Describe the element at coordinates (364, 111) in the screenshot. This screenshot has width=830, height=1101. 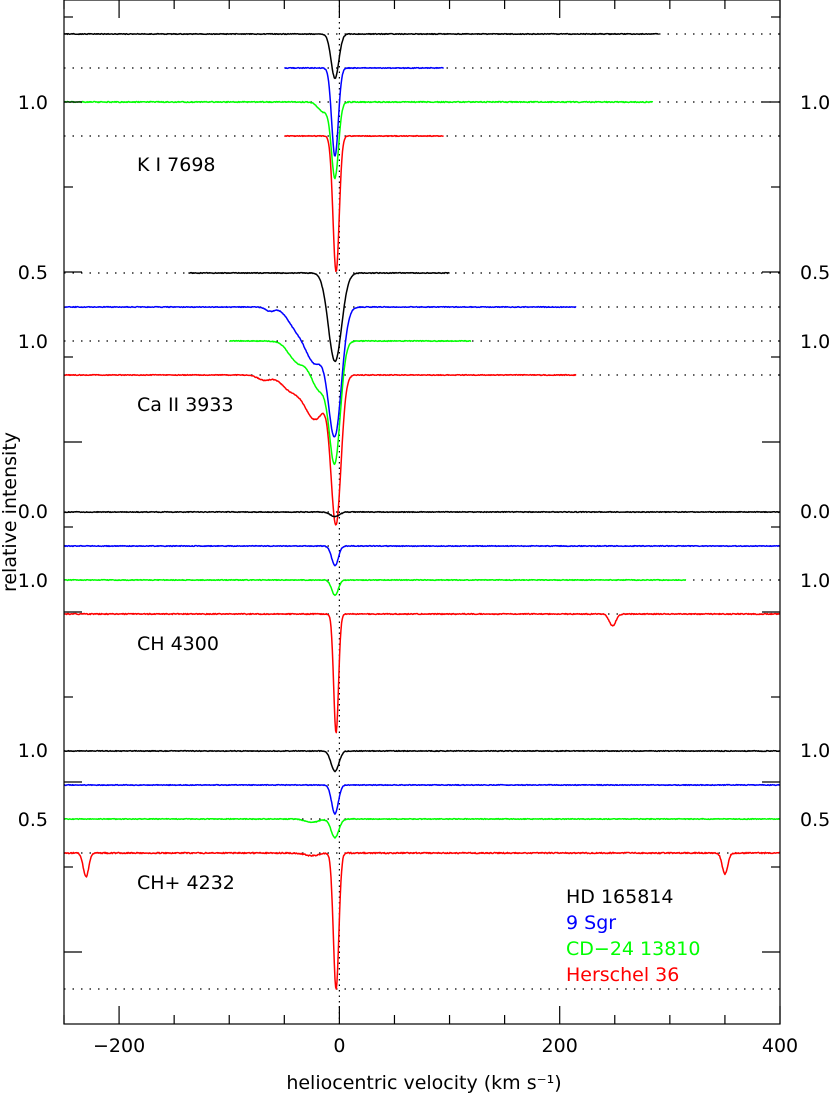
I see `spectrum-k-i-7698-9-sgr` at that location.